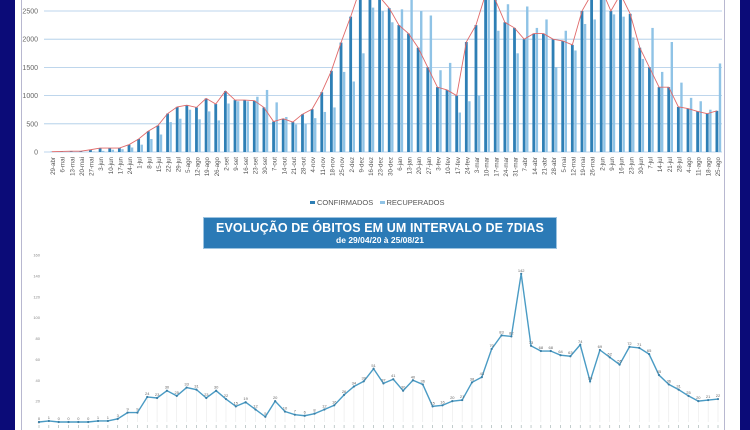 Image resolution: width=750 pixels, height=430 pixels. I want to click on x-tick-label: 17-mar, so click(496, 167).